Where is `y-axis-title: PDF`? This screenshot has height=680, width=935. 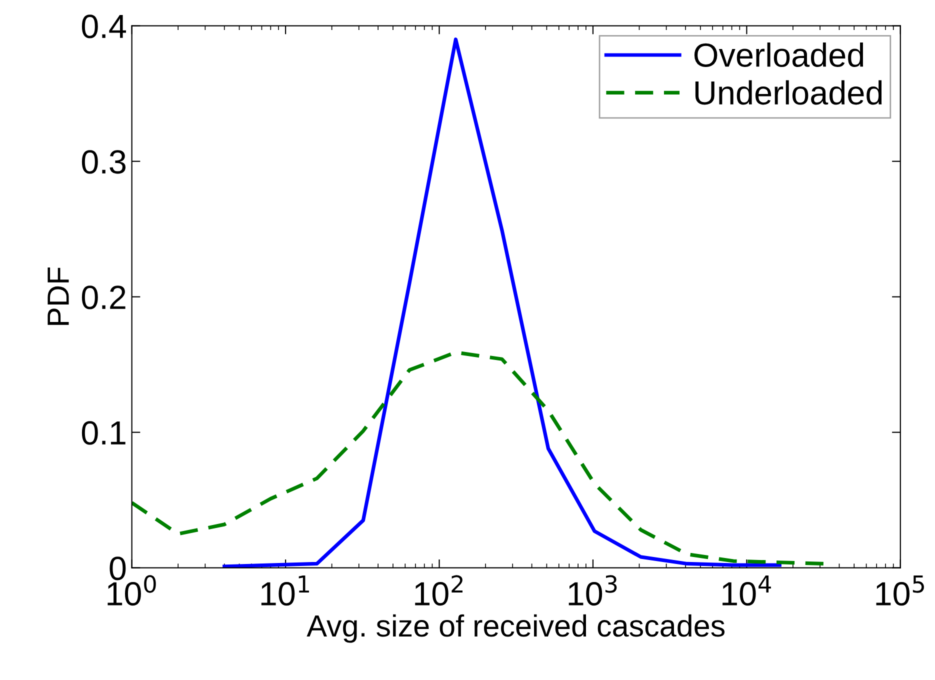 y-axis-title: PDF is located at coordinates (58, 296).